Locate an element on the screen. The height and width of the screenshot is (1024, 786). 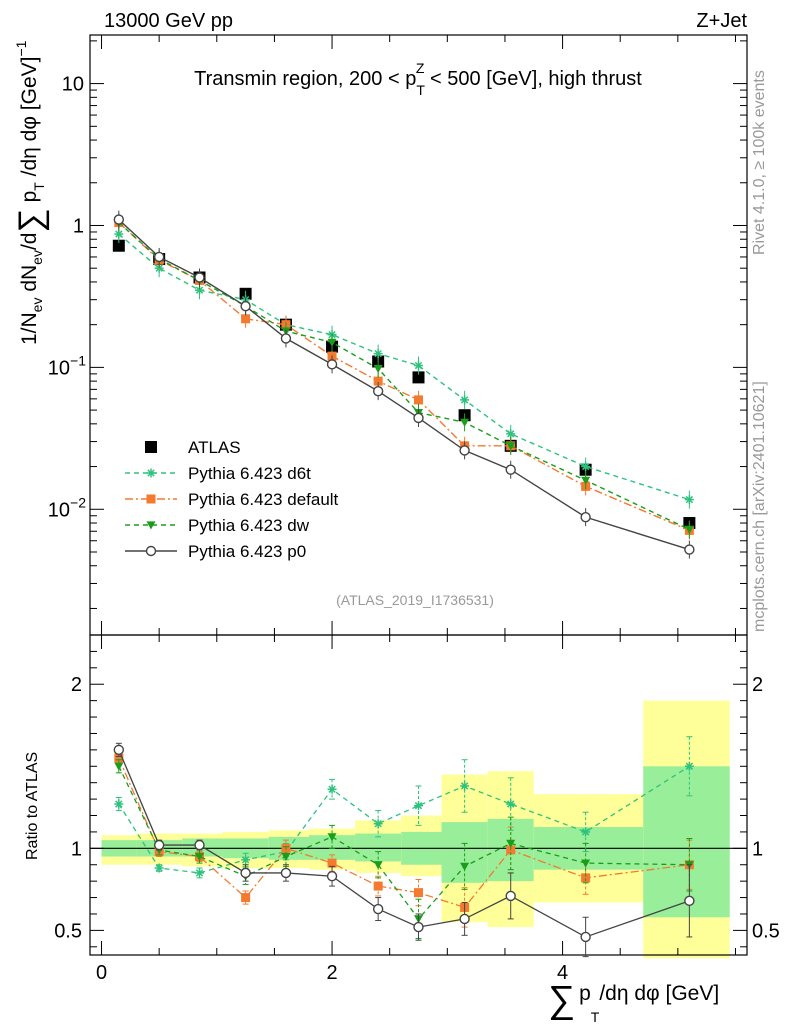
legend-item: Pythia 6.423 dw is located at coordinates (217, 525).